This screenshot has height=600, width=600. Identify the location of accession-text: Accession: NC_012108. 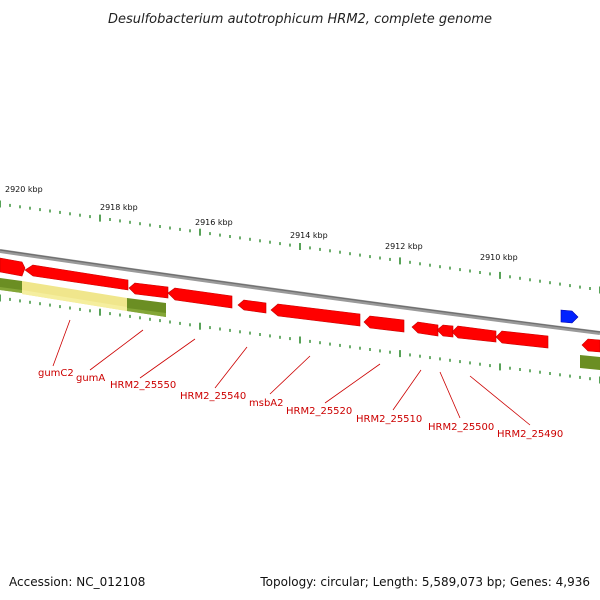
(77, 582).